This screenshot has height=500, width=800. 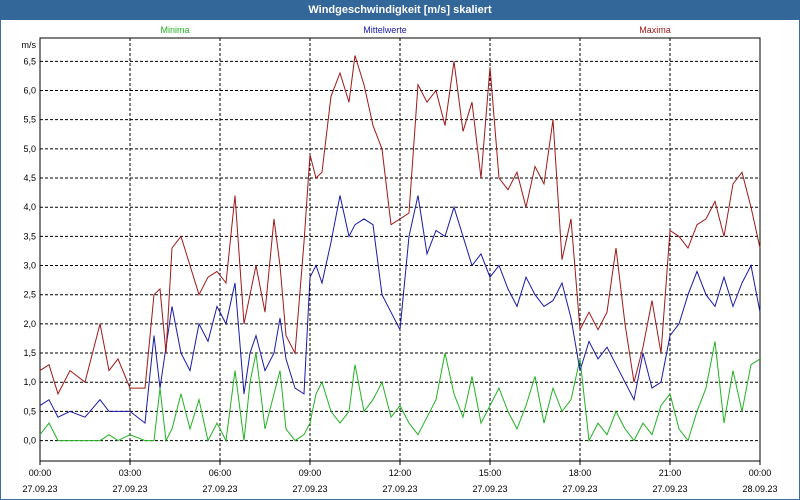 I want to click on x-tick-time-label: 18:00, so click(x=580, y=473).